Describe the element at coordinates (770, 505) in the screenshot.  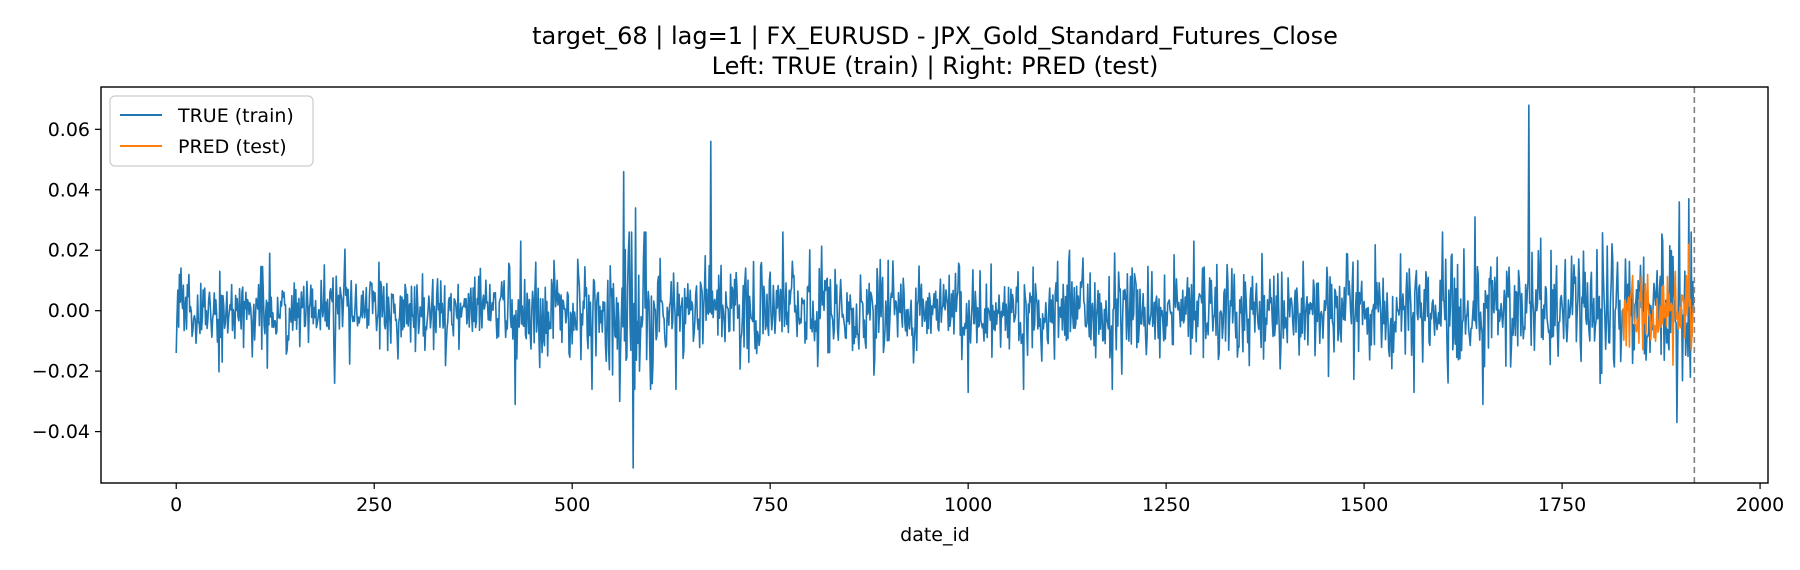
I see `x-tick-label: 750` at that location.